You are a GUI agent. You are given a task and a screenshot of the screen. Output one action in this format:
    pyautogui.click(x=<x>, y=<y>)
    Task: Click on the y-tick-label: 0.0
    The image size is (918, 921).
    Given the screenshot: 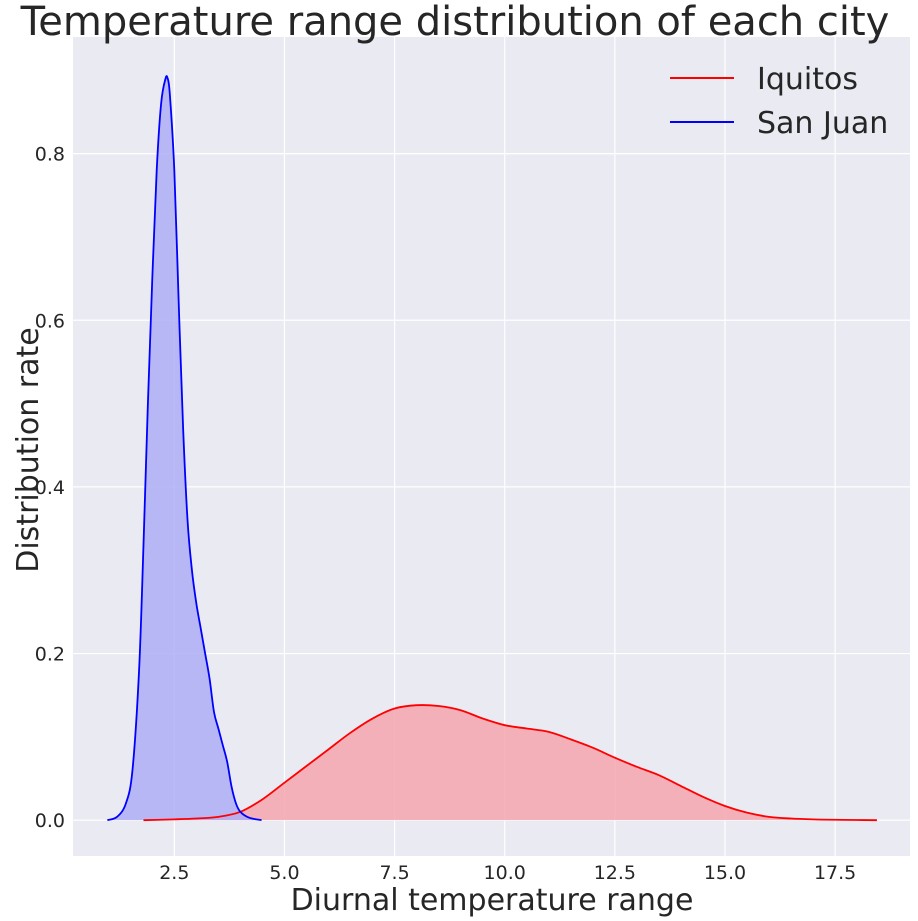 What is the action you would take?
    pyautogui.click(x=50, y=821)
    